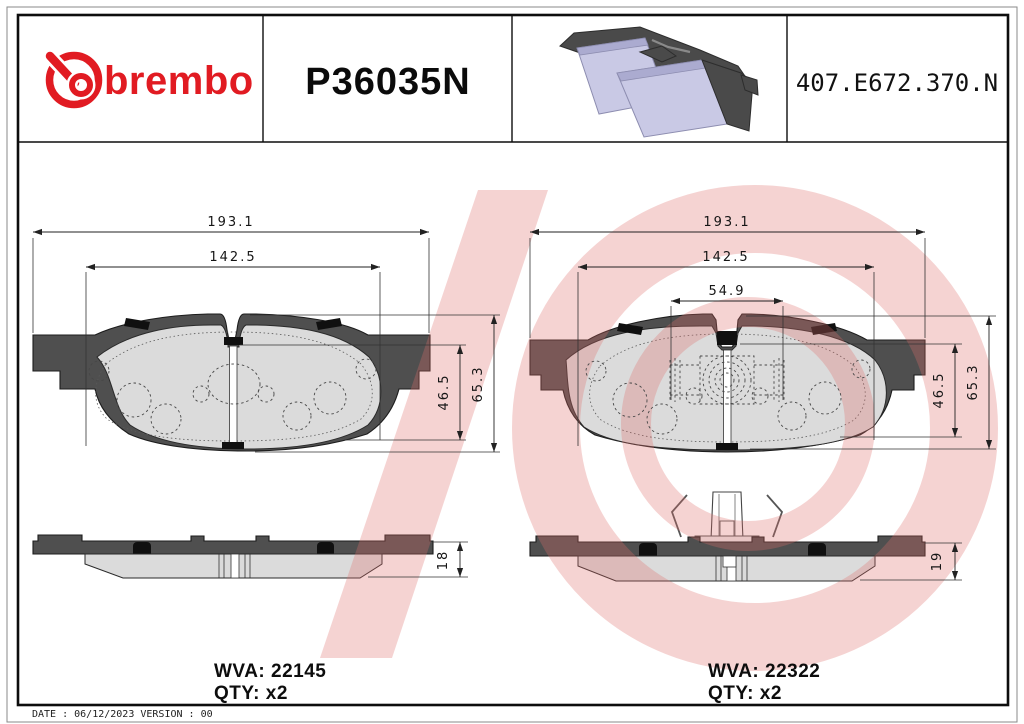 This screenshot has height=724, width=1024. What do you see at coordinates (231, 382) in the screenshot?
I see `left-pad-front-view` at bounding box center [231, 382].